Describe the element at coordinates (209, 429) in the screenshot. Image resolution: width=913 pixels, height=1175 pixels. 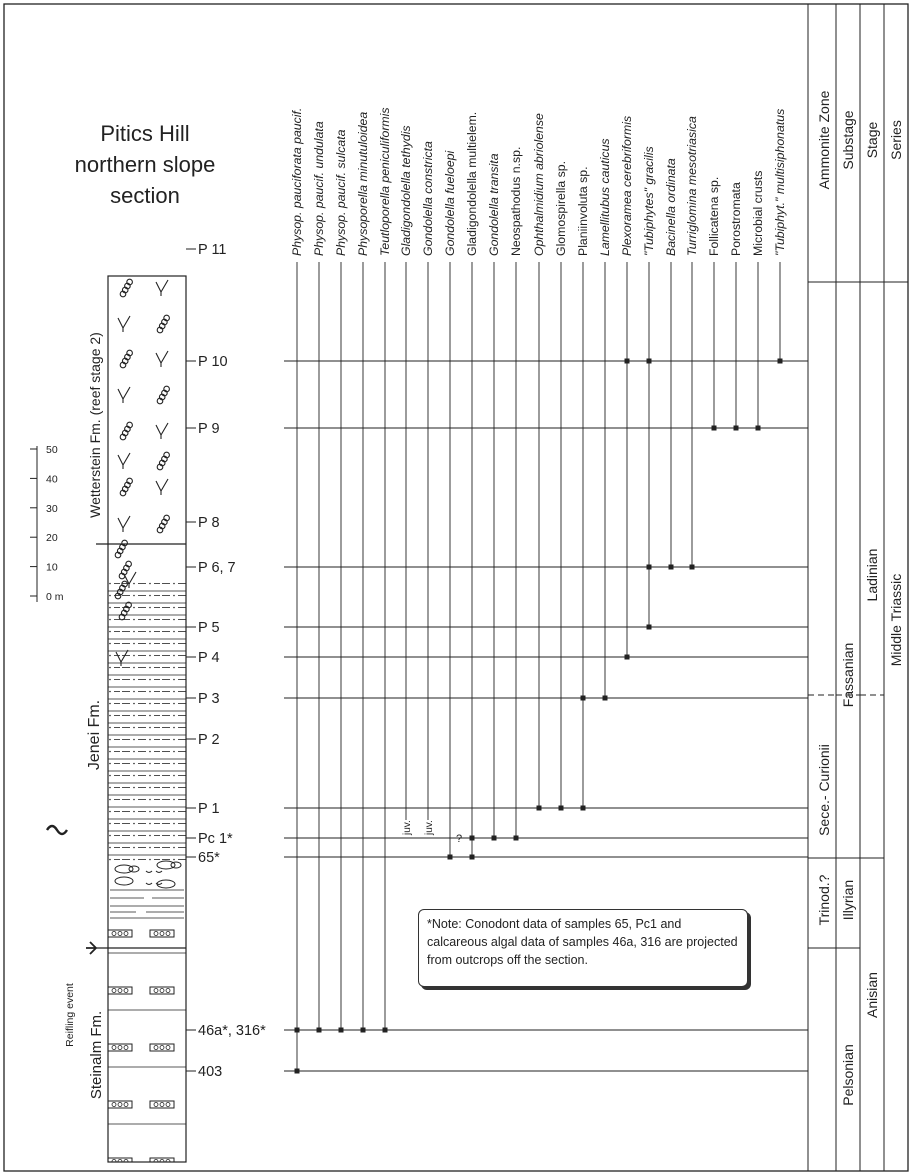
I see `sample-label: P 9` at that location.